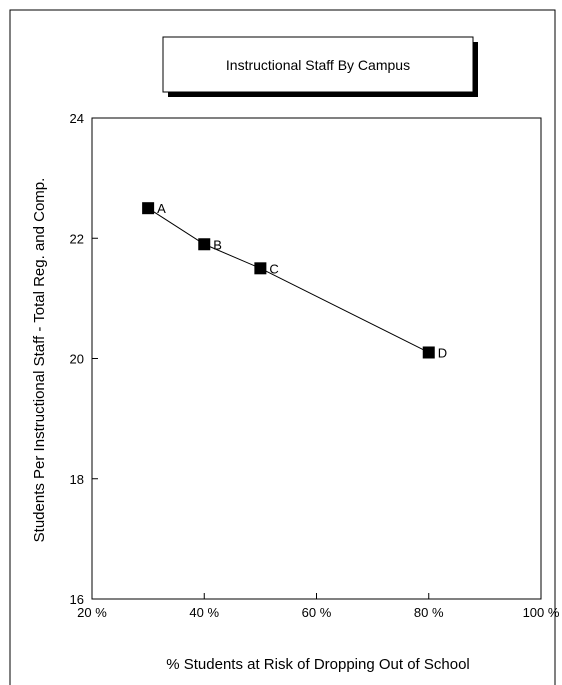 The height and width of the screenshot is (685, 562). What do you see at coordinates (77, 118) in the screenshot?
I see `y-tick-label: 24` at bounding box center [77, 118].